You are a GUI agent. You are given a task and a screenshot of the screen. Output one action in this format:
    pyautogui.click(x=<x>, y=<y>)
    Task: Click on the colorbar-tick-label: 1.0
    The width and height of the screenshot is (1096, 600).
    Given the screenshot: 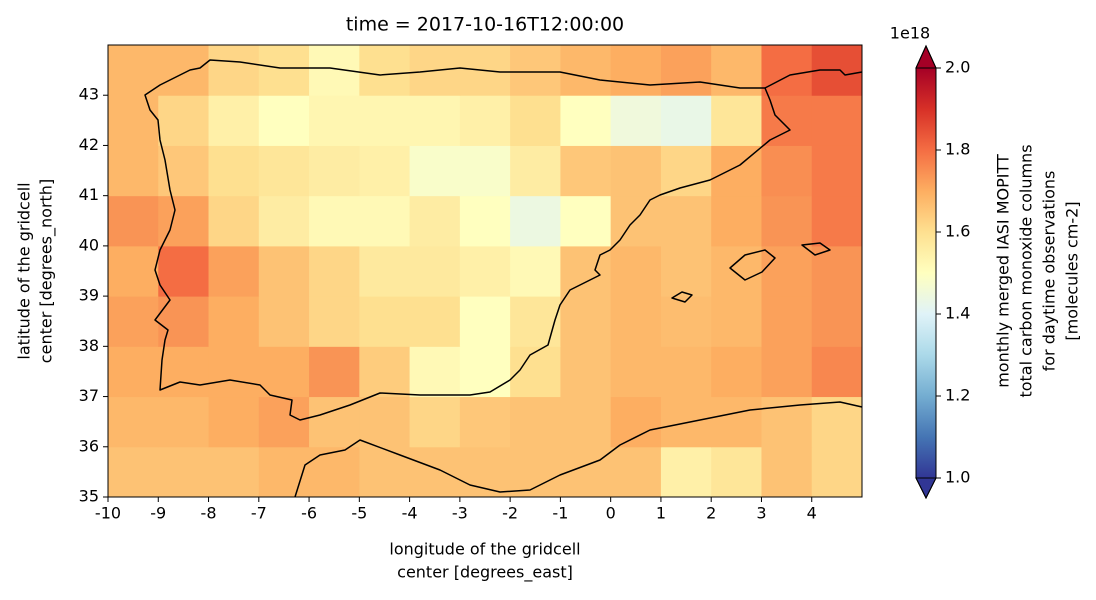 What is the action you would take?
    pyautogui.click(x=957, y=477)
    